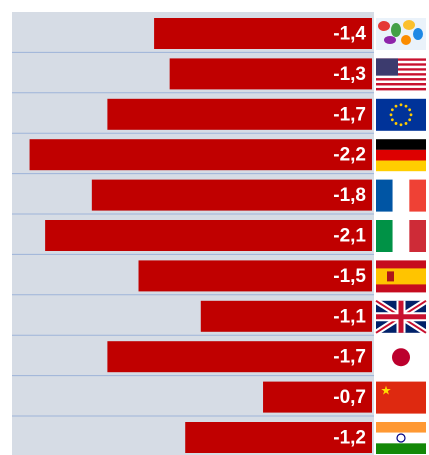  What do you see at coordinates (349, 195) in the screenshot?
I see `value-label: -1,8` at bounding box center [349, 195].